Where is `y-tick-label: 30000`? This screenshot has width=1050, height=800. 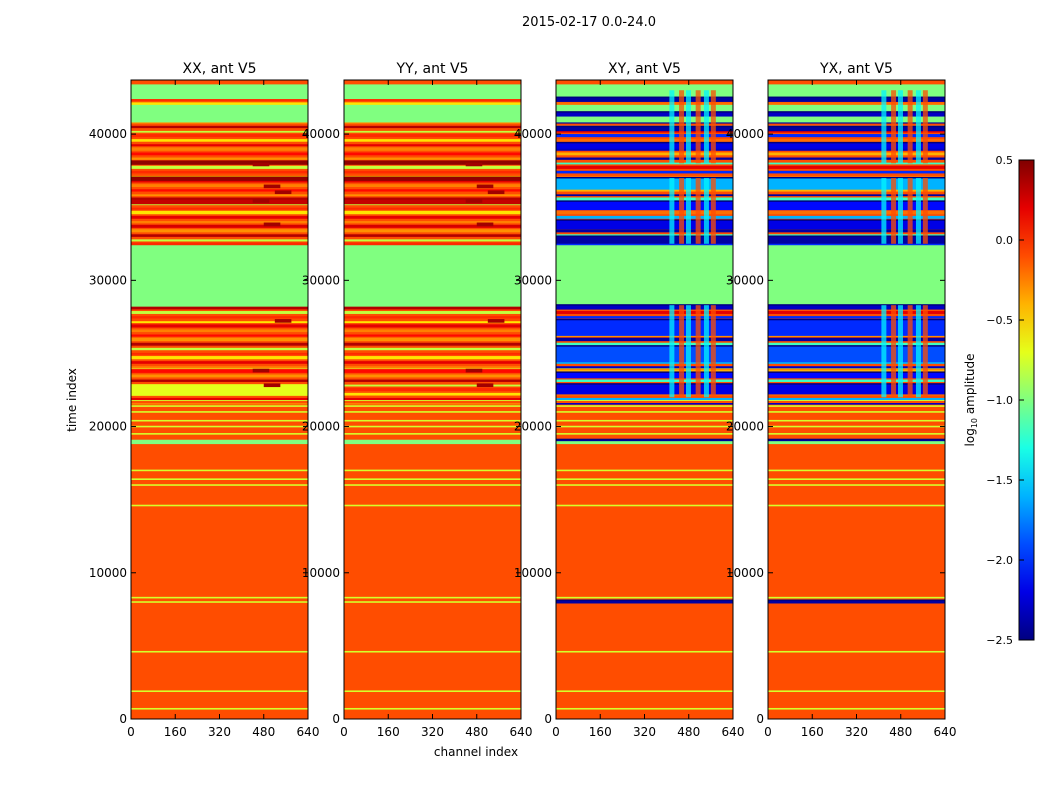
y-tick-label: 30000 is located at coordinates (321, 280).